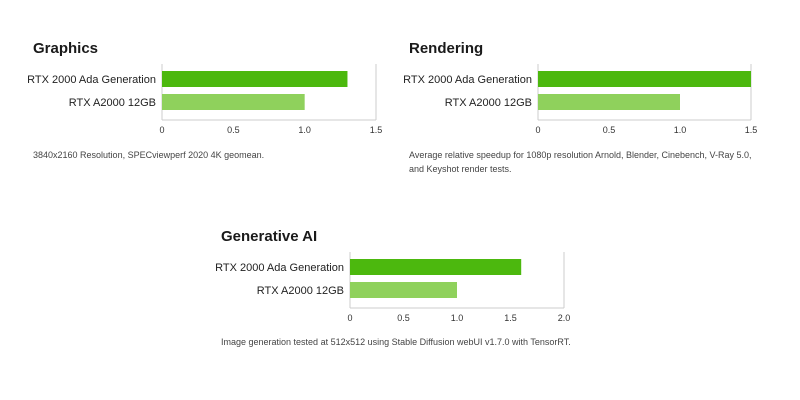 Image resolution: width=800 pixels, height=400 pixels. Describe the element at coordinates (564, 318) in the screenshot. I see `x-tick-label: 2.0` at that location.